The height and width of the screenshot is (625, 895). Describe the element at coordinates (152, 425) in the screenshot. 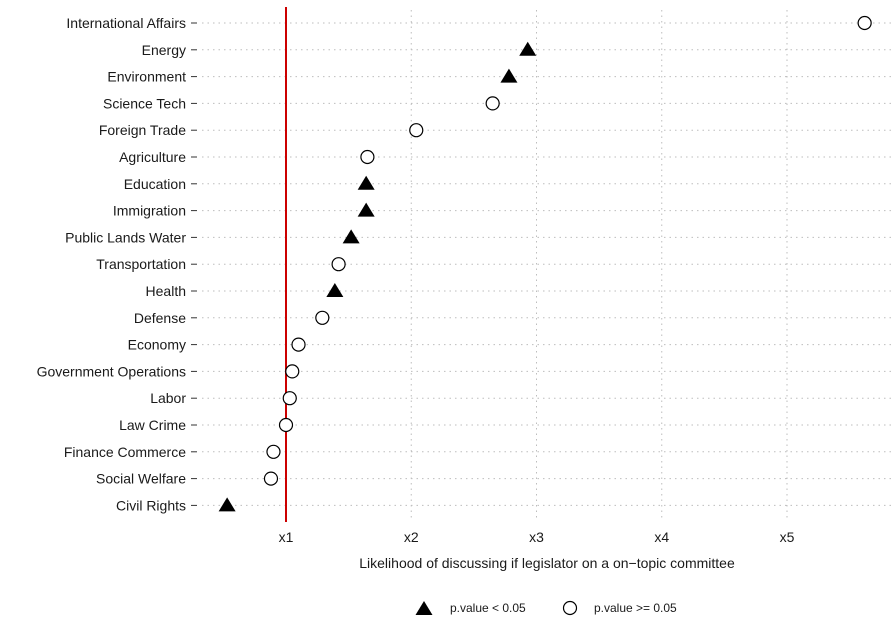

I see `category-label: Law Crime` at that location.